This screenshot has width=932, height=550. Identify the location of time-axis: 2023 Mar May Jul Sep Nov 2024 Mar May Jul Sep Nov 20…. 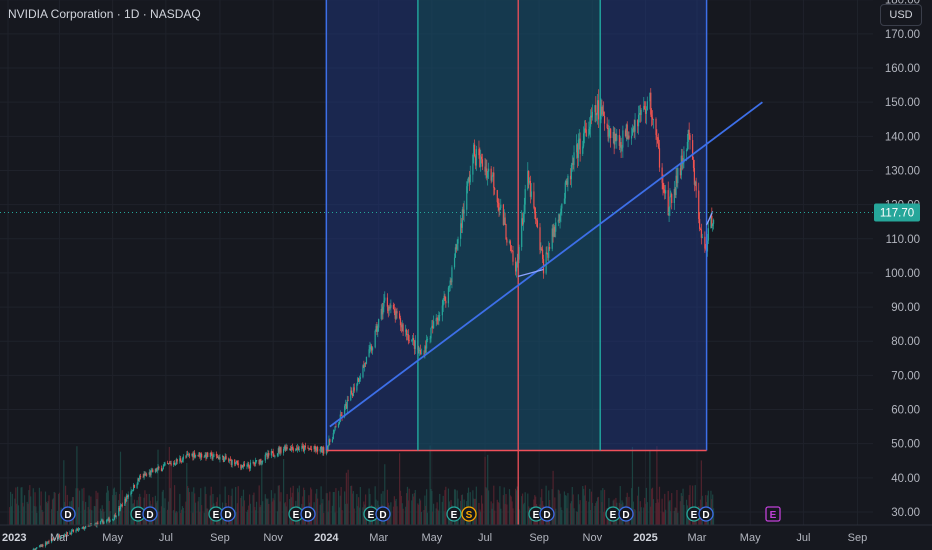
(466, 534).